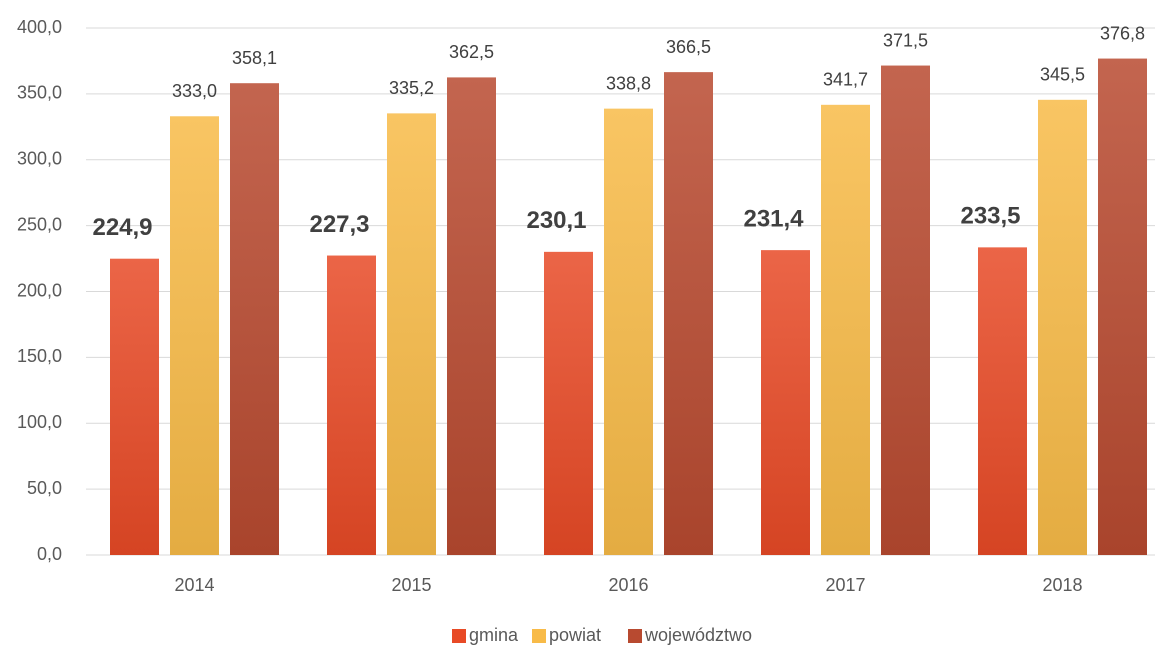 The image size is (1159, 649). I want to click on data-label: 338,8, so click(628, 83).